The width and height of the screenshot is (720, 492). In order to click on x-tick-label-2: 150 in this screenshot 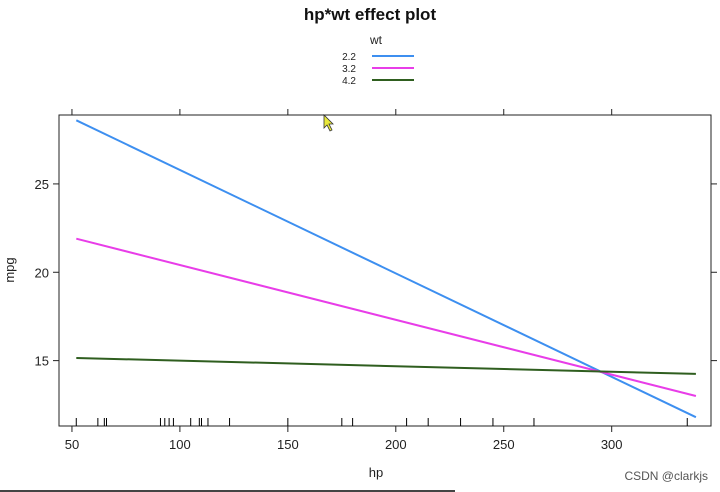, I will do `click(288, 444)`.